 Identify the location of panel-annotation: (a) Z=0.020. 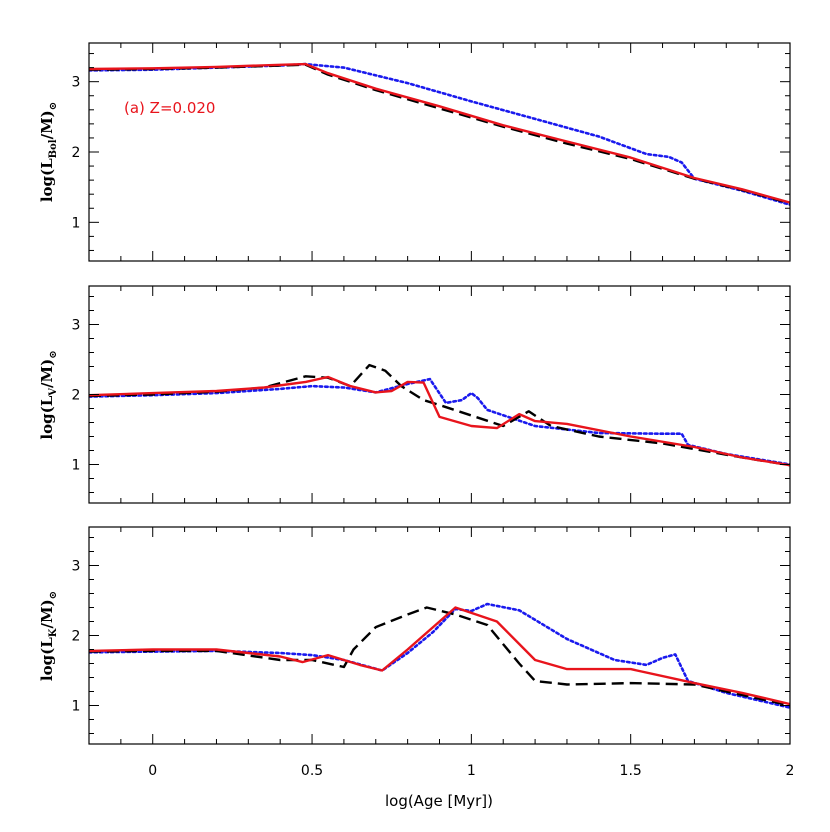
(169, 108).